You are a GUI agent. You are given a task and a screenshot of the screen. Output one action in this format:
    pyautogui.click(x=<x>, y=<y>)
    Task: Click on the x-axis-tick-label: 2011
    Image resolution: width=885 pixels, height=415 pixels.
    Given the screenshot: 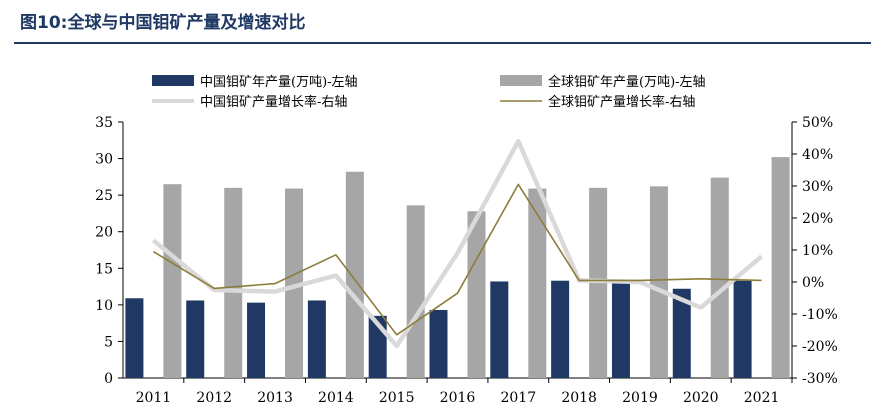 What is the action you would take?
    pyautogui.click(x=154, y=398)
    